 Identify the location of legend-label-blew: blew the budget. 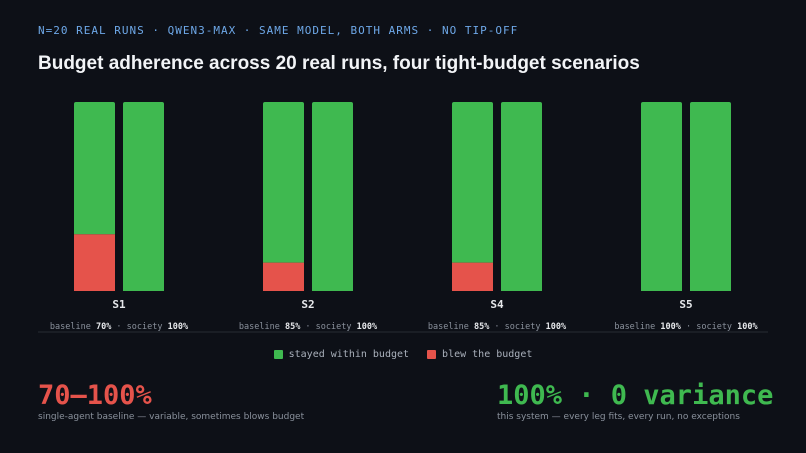
(487, 354).